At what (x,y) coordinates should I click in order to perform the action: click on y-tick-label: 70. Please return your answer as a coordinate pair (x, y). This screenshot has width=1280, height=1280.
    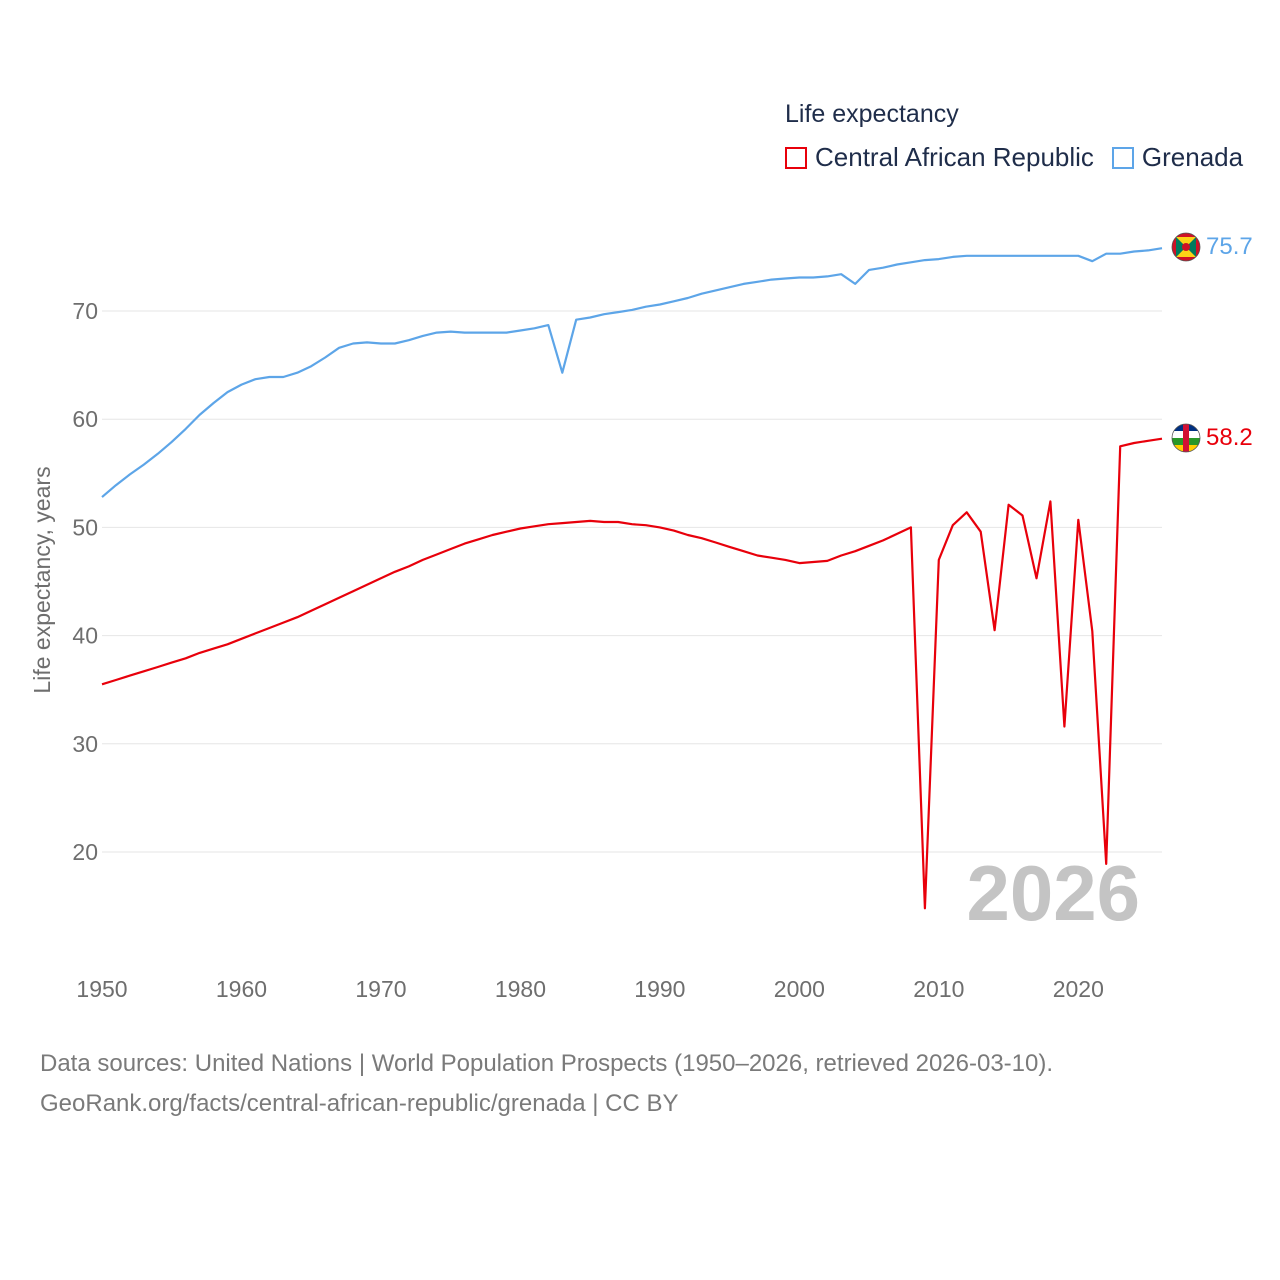
    Looking at the image, I should click on (85, 311).